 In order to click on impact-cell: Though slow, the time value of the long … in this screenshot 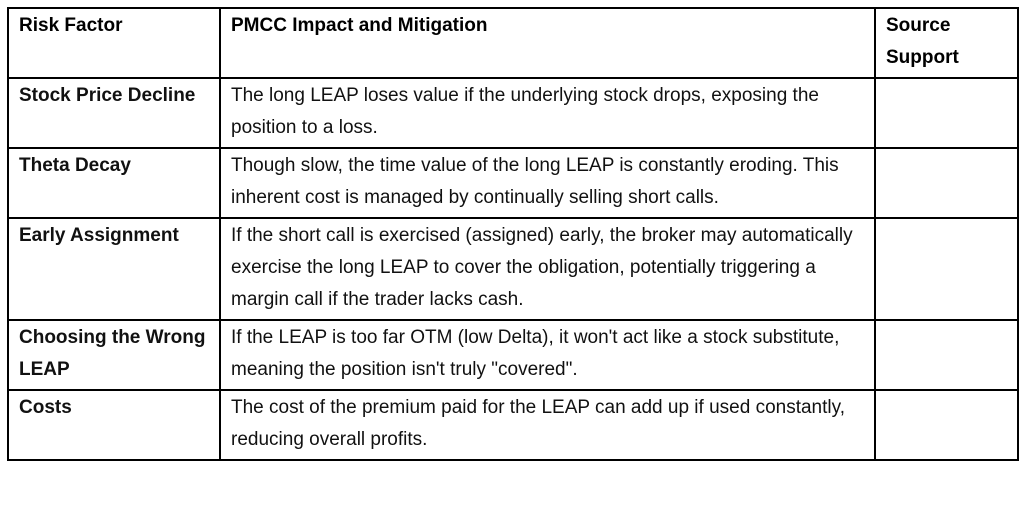, I will do `click(547, 183)`.